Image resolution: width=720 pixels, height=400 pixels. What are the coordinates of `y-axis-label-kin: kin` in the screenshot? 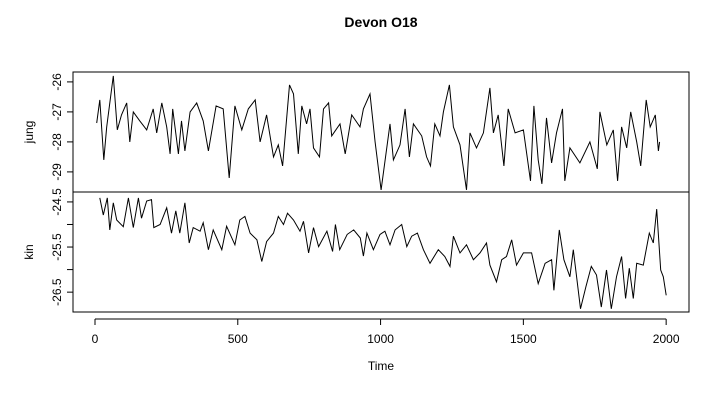 It's located at (29, 251).